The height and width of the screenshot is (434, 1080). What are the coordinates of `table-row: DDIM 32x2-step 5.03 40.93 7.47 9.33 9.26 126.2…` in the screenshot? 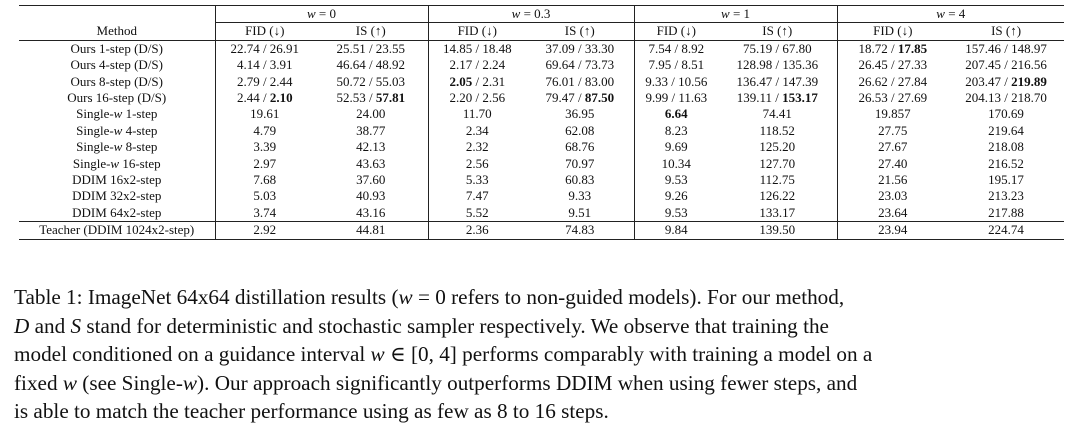 It's located at (541, 196).